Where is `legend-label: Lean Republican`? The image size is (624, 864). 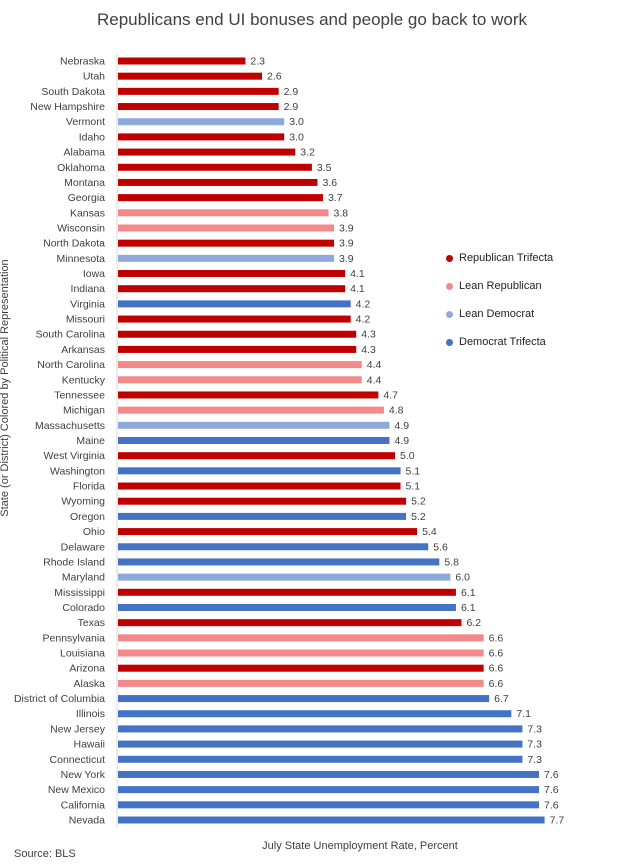 legend-label: Lean Republican is located at coordinates (500, 286).